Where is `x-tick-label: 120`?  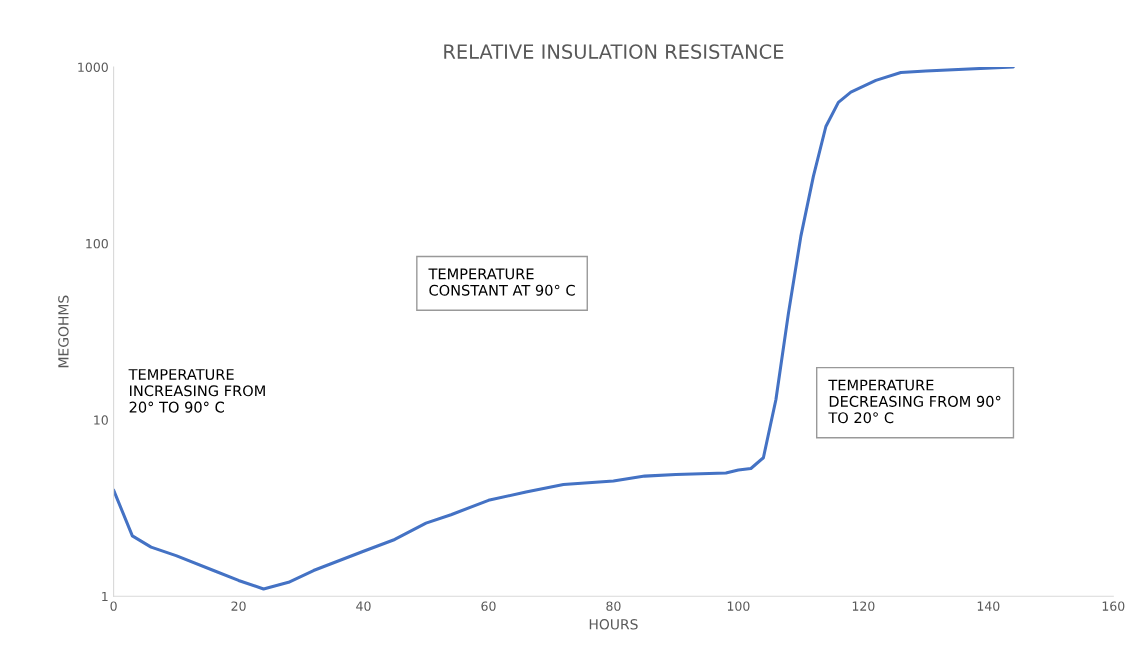
x-tick-label: 120 is located at coordinates (863, 606).